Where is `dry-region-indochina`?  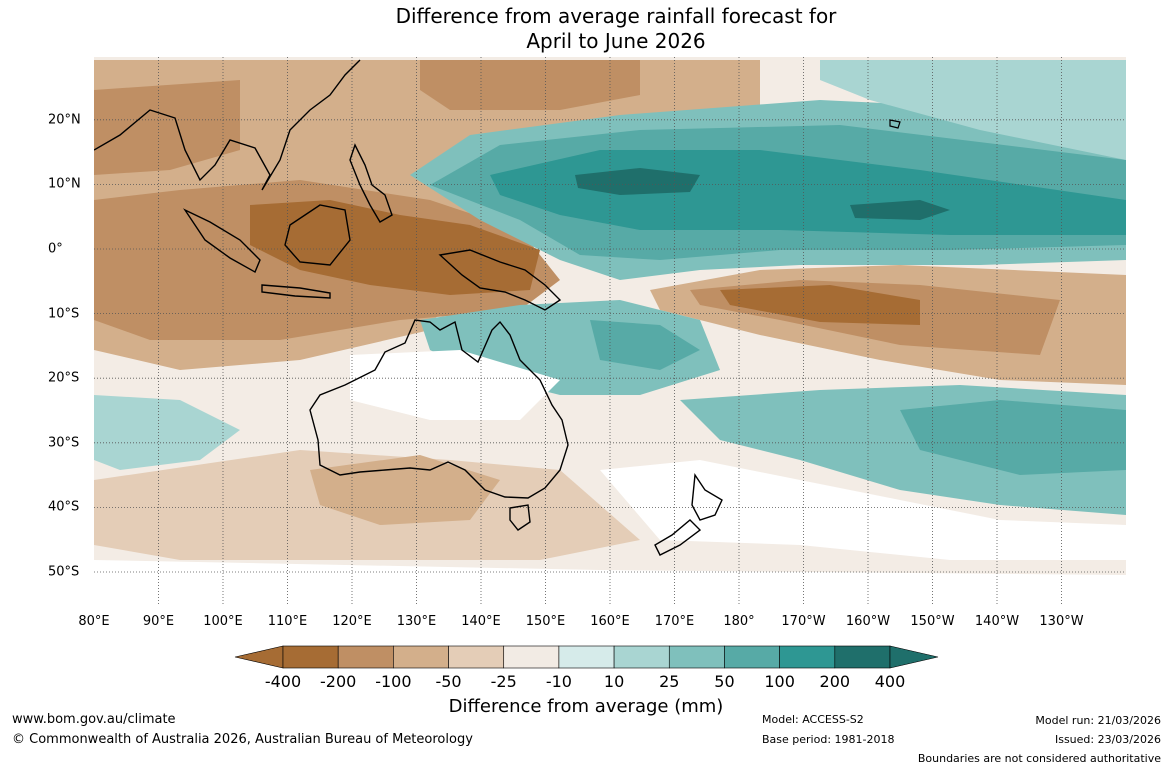
dry-region-indochina is located at coordinates (167, 127).